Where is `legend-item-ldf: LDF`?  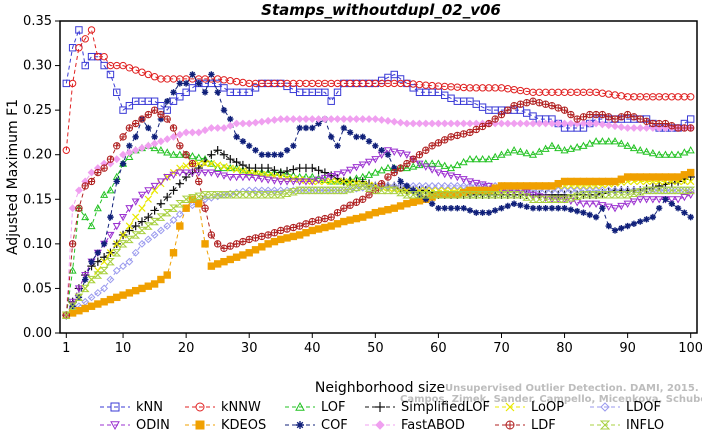
legend-item-ldf: LDF is located at coordinates (525, 425).